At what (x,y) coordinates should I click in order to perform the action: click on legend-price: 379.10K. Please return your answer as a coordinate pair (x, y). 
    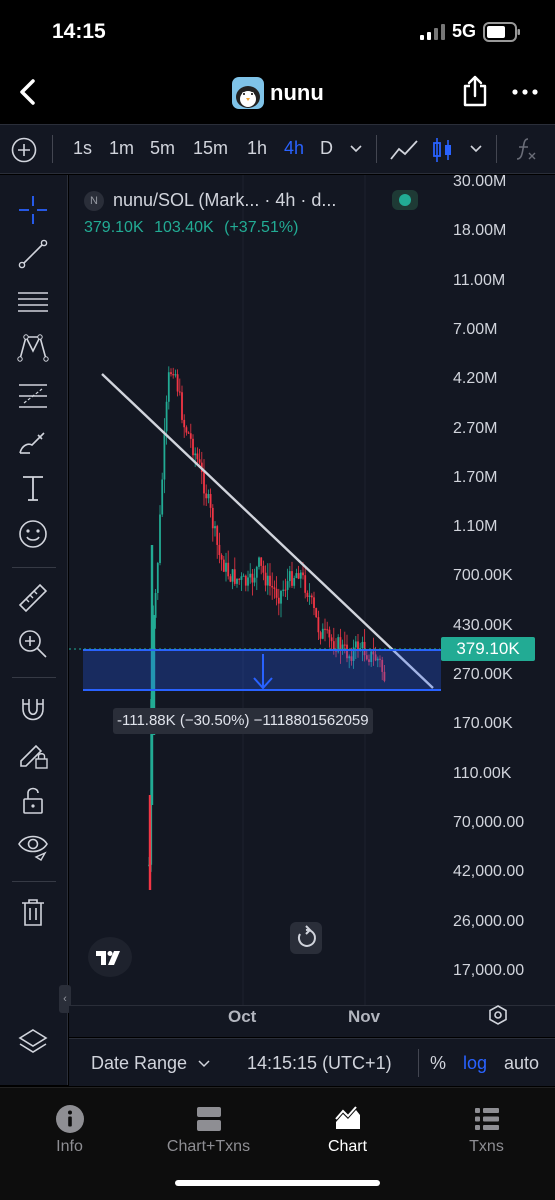
    Looking at the image, I should click on (114, 227).